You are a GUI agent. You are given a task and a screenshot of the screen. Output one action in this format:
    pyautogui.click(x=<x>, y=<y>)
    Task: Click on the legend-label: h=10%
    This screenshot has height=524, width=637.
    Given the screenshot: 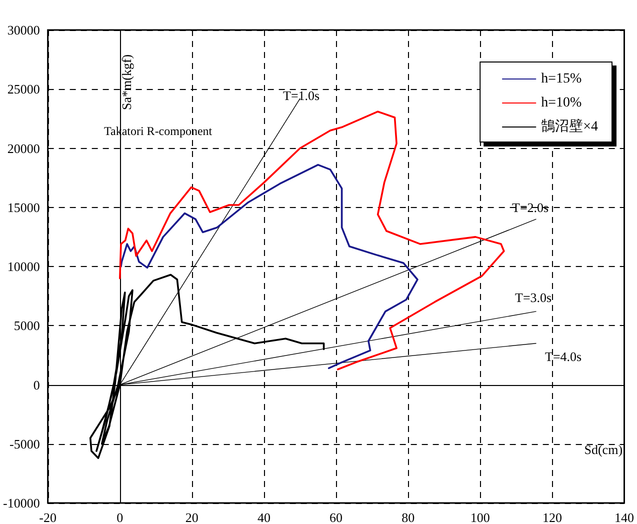 What is the action you would take?
    pyautogui.click(x=561, y=103)
    